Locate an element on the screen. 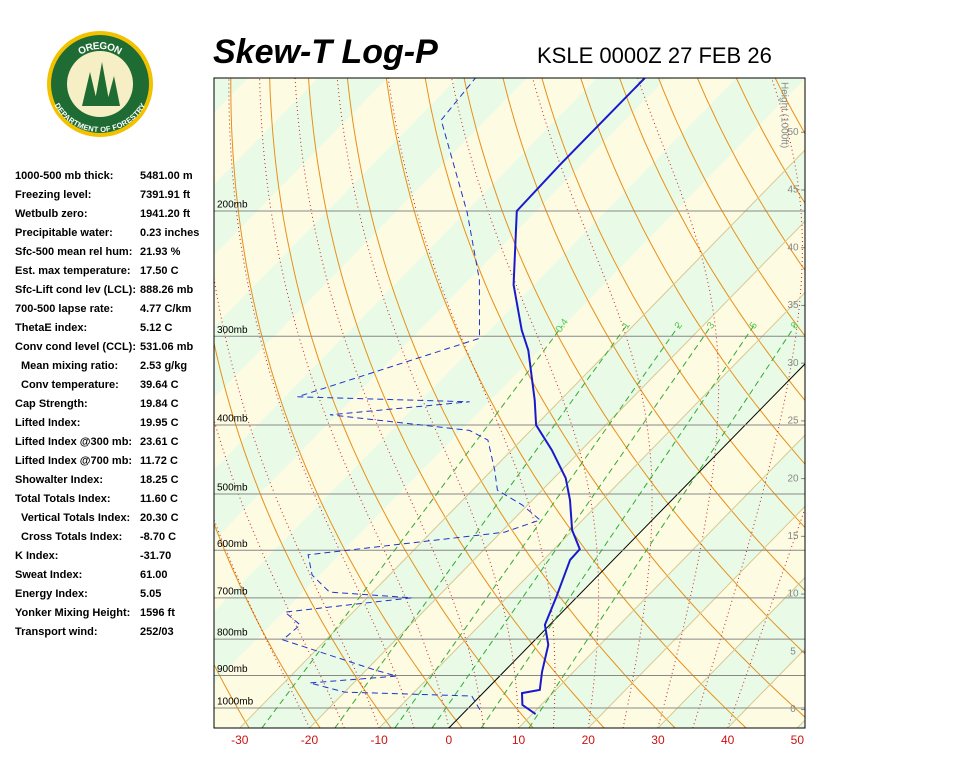 The width and height of the screenshot is (960, 768). stat-value: 7391.91 ft is located at coordinates (165, 195).